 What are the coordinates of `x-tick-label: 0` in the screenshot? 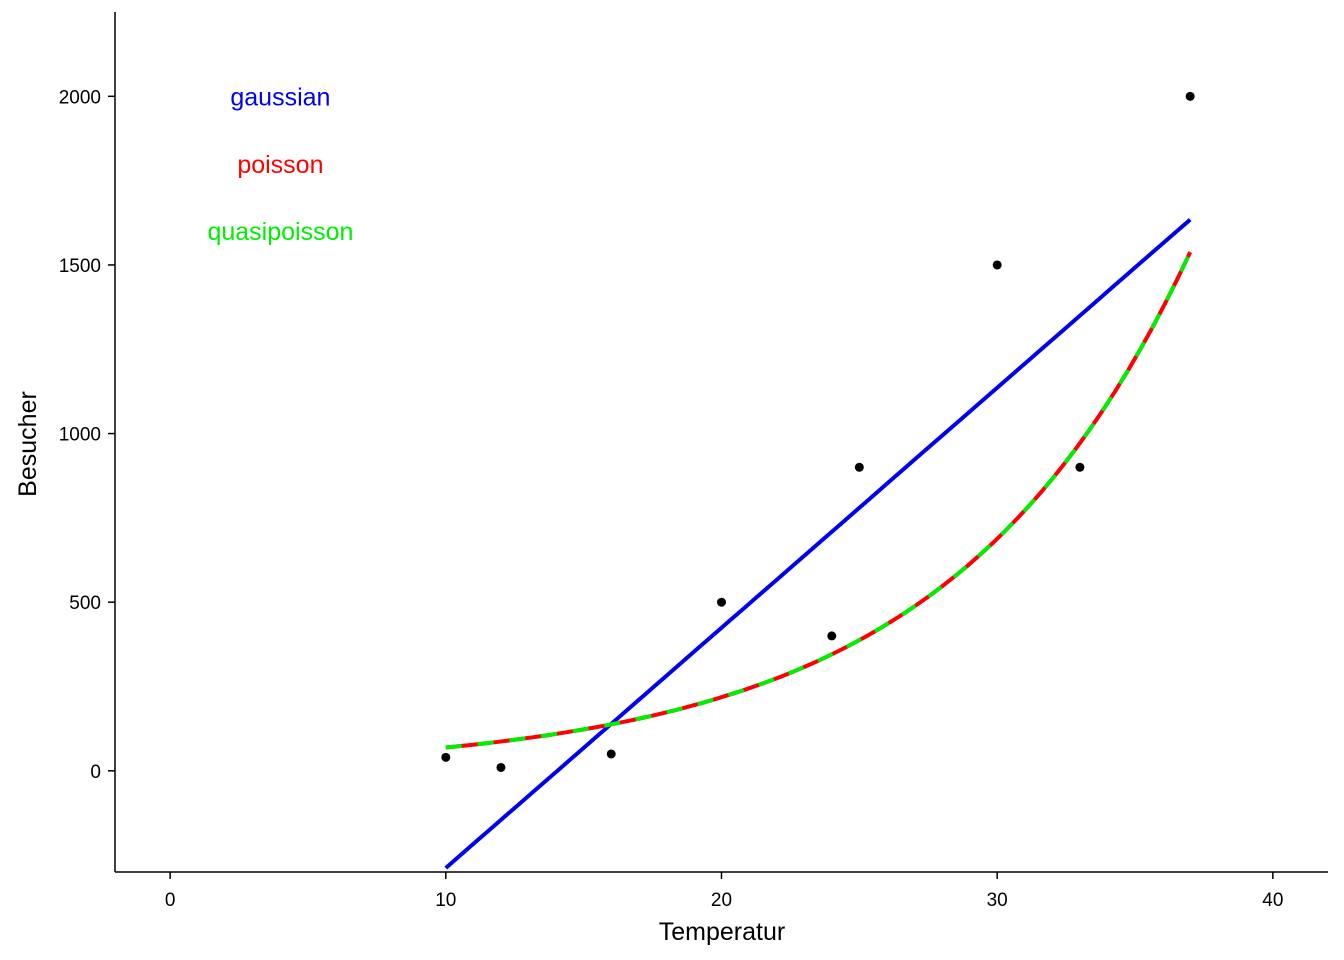 It's located at (170, 900).